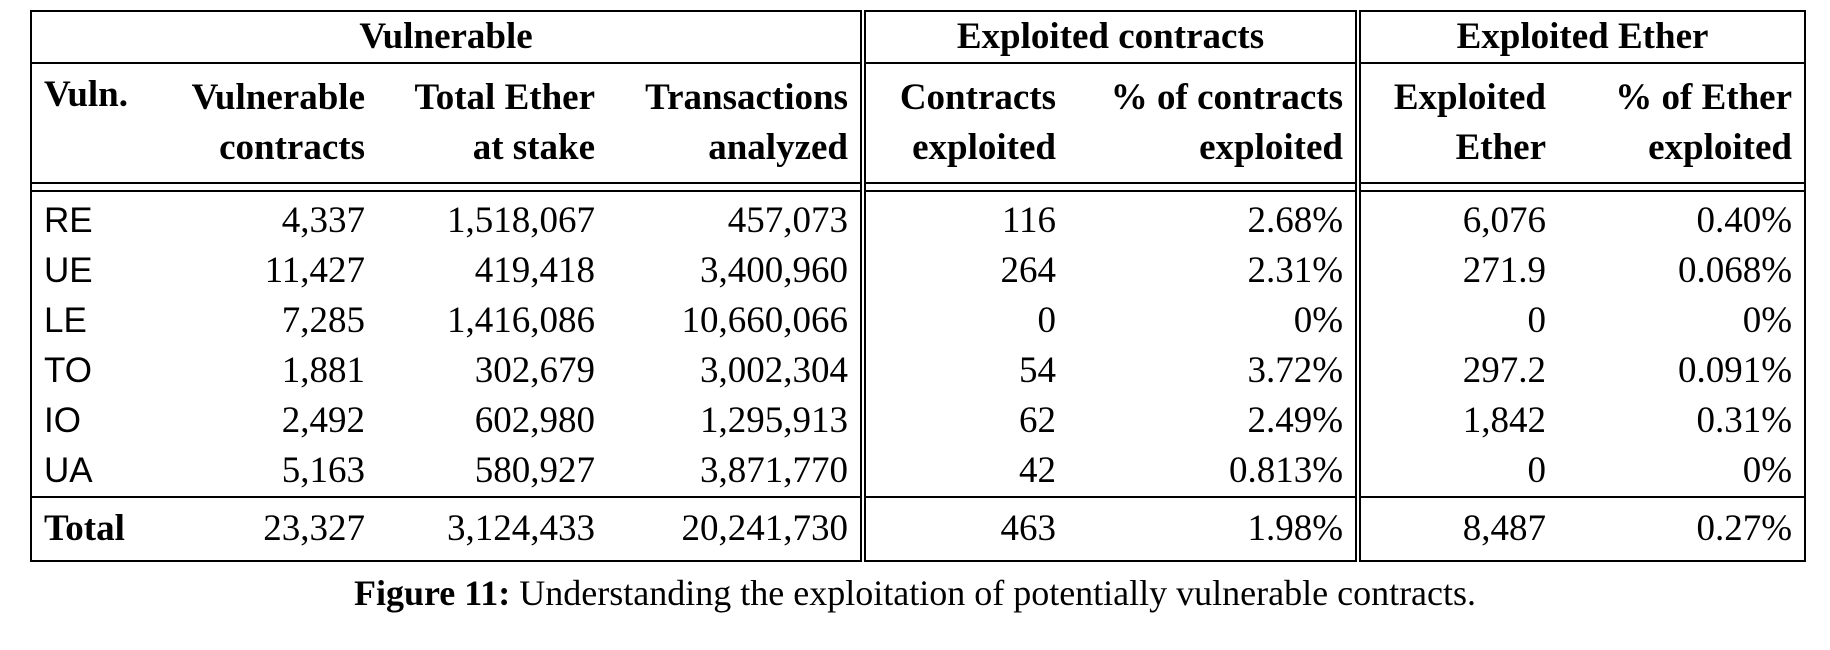  What do you see at coordinates (964, 529) in the screenshot?
I see `total-contracts-exploited: 463` at bounding box center [964, 529].